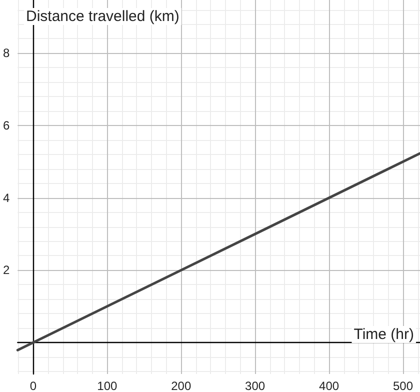 Image resolution: width=420 pixels, height=392 pixels. What do you see at coordinates (33, 385) in the screenshot?
I see `x-tick-label: 0` at bounding box center [33, 385].